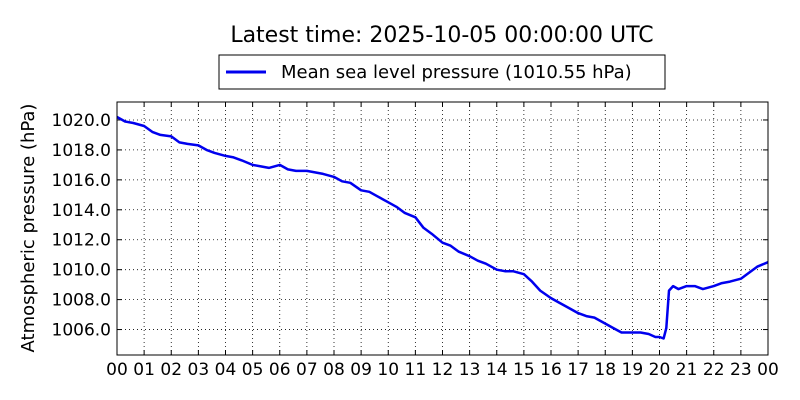 The height and width of the screenshot is (400, 800). What do you see at coordinates (28, 228) in the screenshot?
I see `y-axis-label: Atmospheric pressure (hPa)` at bounding box center [28, 228].